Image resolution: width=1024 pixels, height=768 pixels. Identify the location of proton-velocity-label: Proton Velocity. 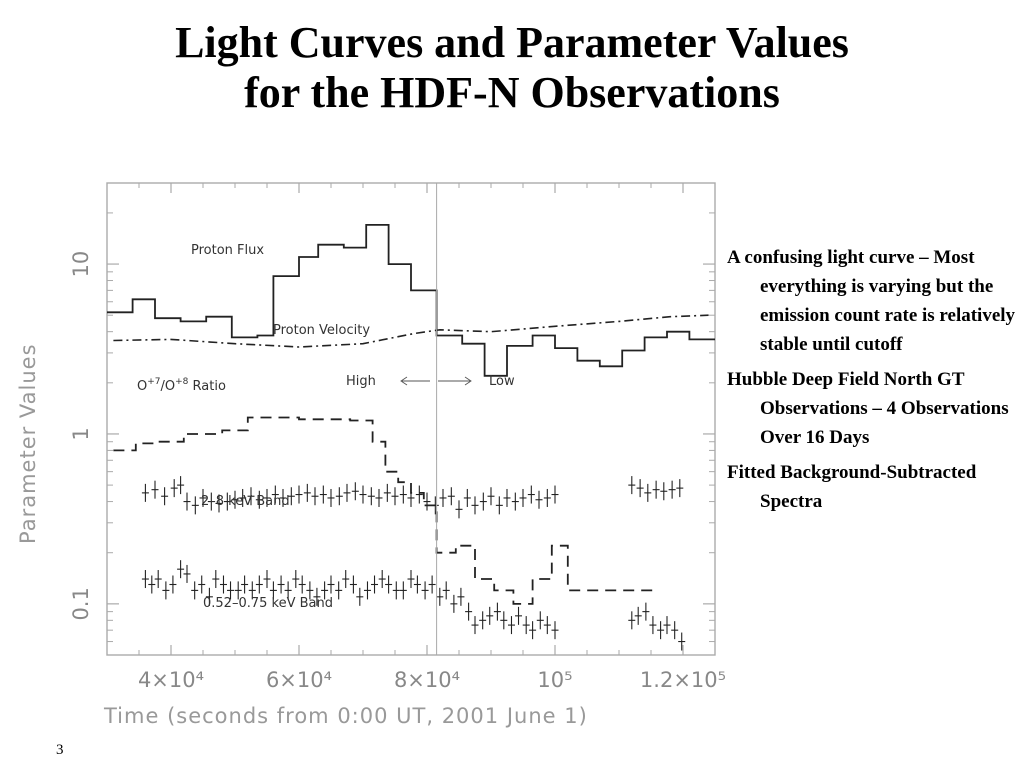
(321, 330).